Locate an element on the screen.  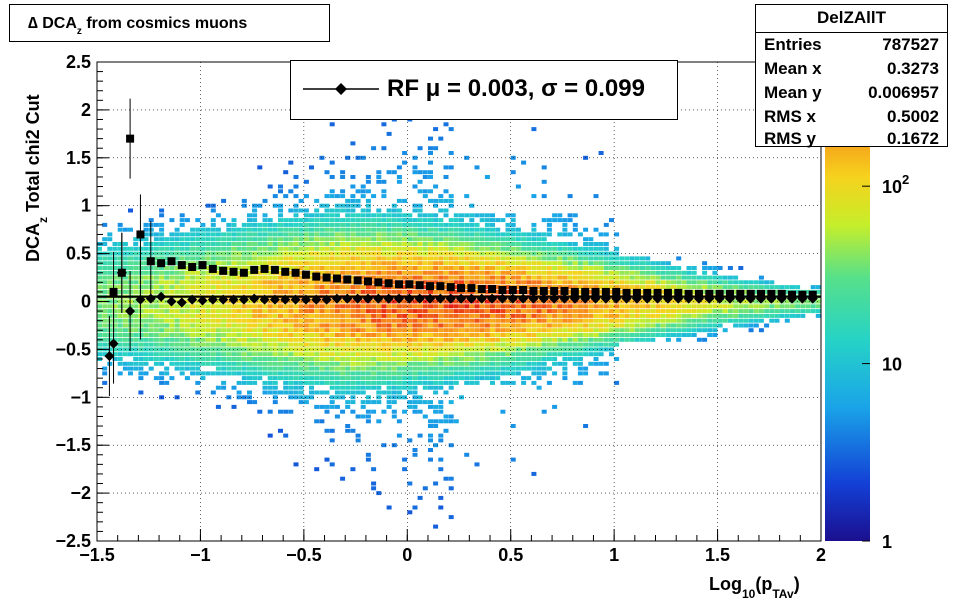
heatmap-cell-1971 is located at coordinates (374, 196).